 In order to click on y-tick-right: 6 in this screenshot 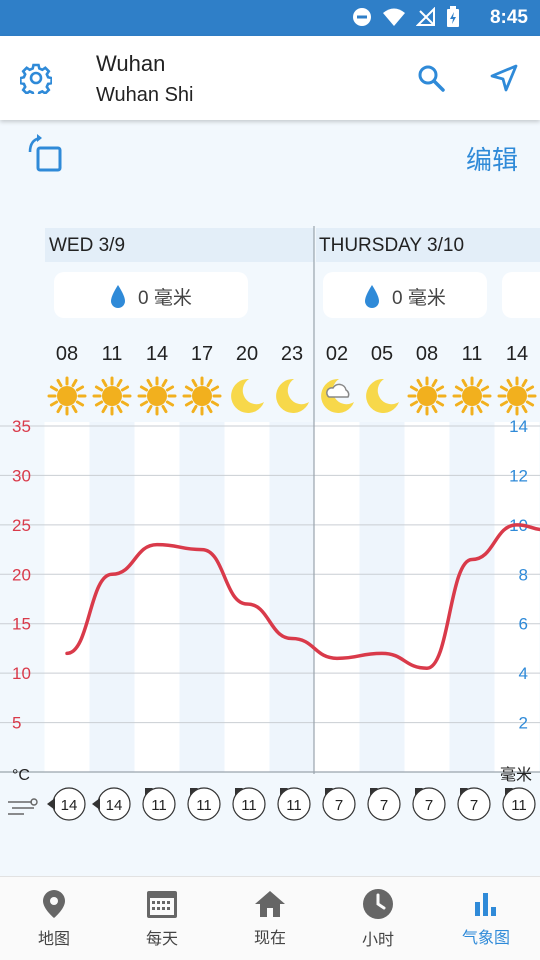, I will do `click(523, 624)`.